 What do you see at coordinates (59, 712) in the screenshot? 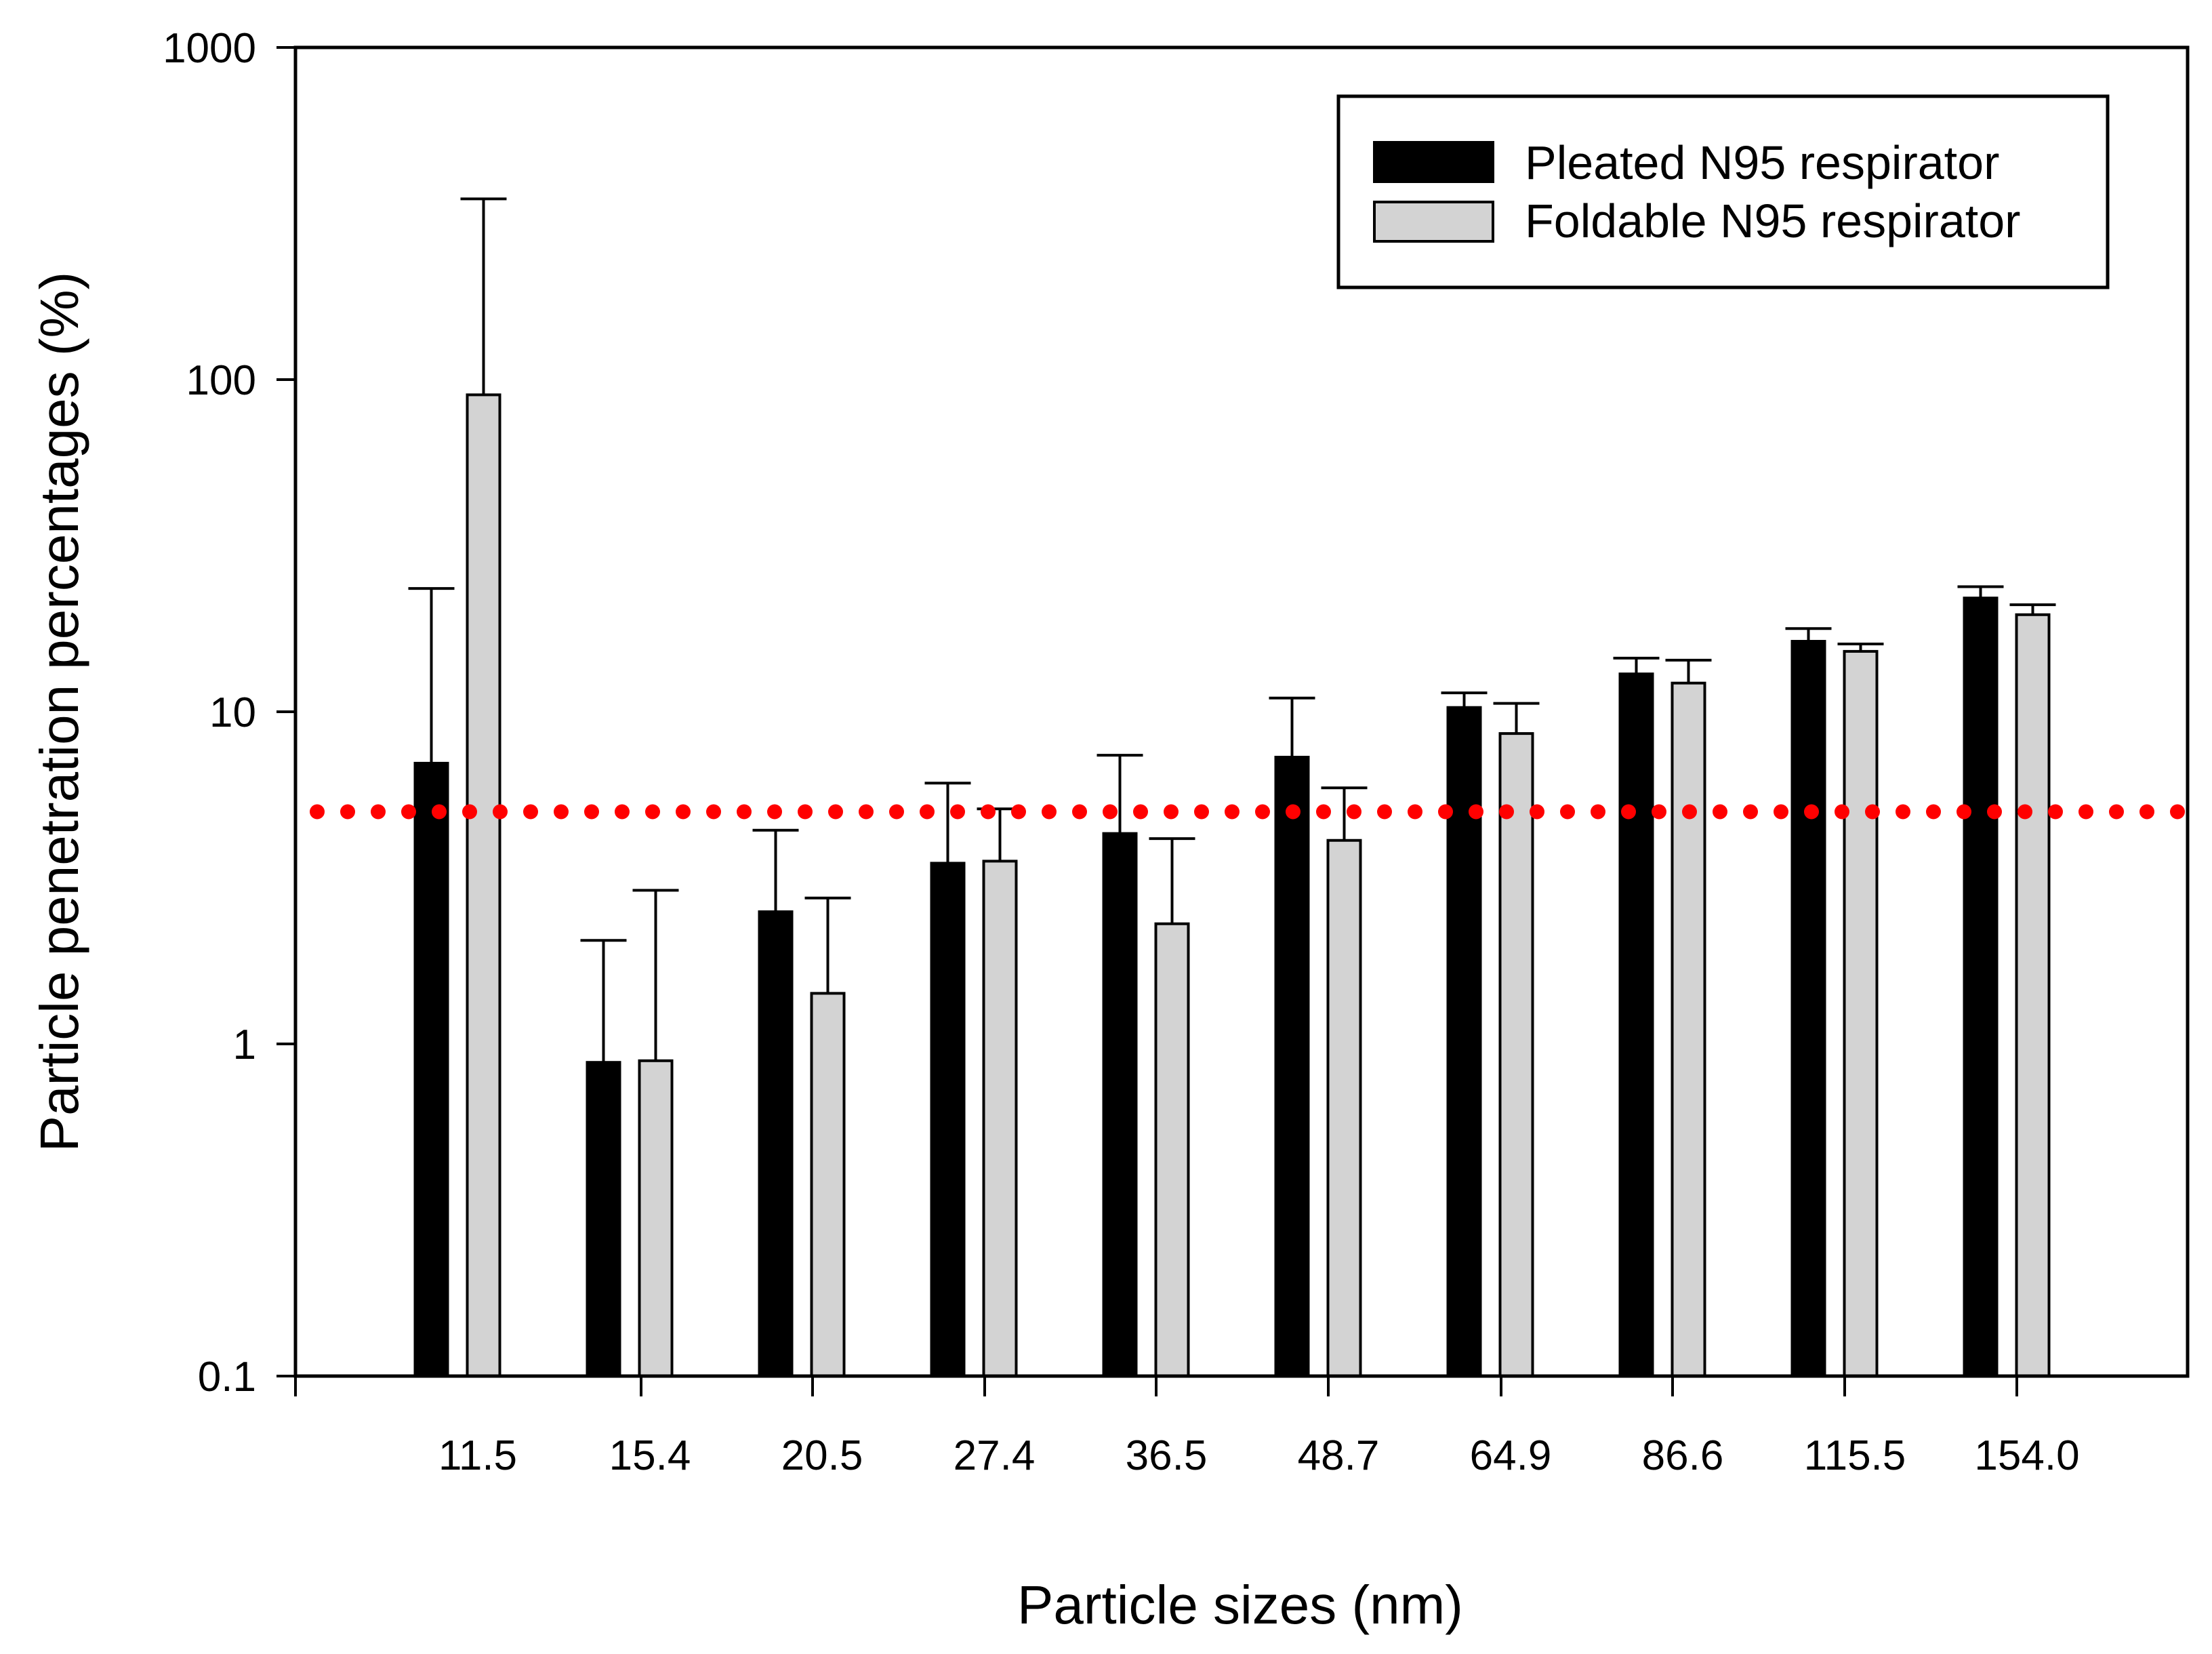
I see `y-axis-title: Particle penetration percentages (%)` at bounding box center [59, 712].